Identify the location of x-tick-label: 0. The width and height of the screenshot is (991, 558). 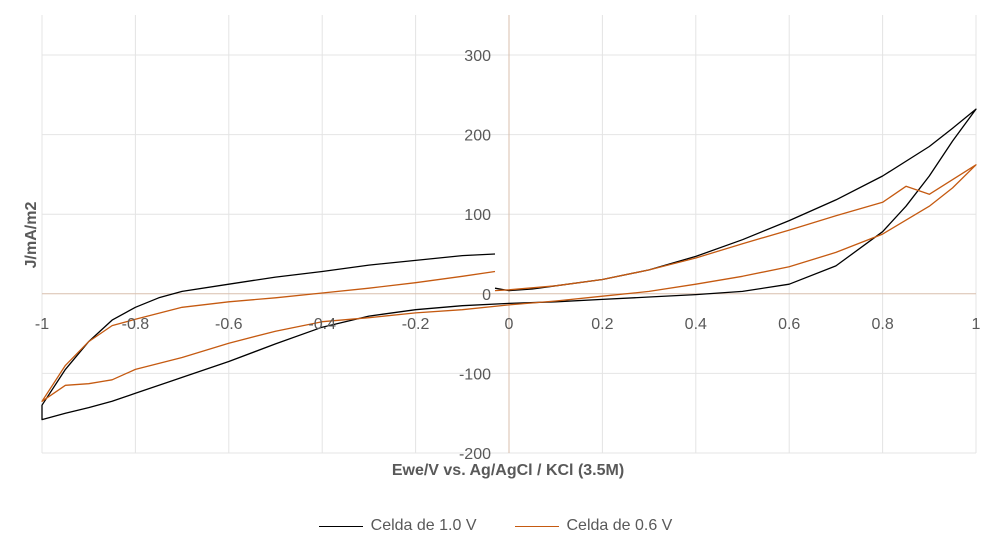
(509, 324).